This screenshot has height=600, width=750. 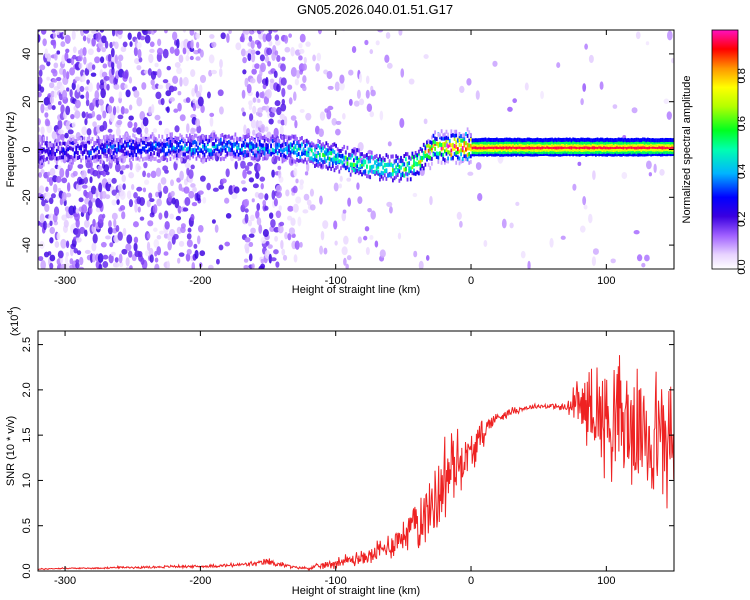 What do you see at coordinates (742, 75) in the screenshot?
I see `colorbar-tick-label: 0.8` at bounding box center [742, 75].